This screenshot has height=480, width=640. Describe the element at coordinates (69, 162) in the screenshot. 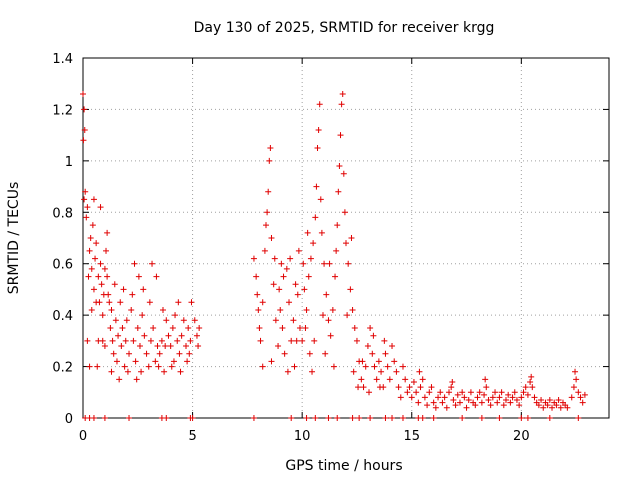

I see `y-tick-label: 1` at that location.